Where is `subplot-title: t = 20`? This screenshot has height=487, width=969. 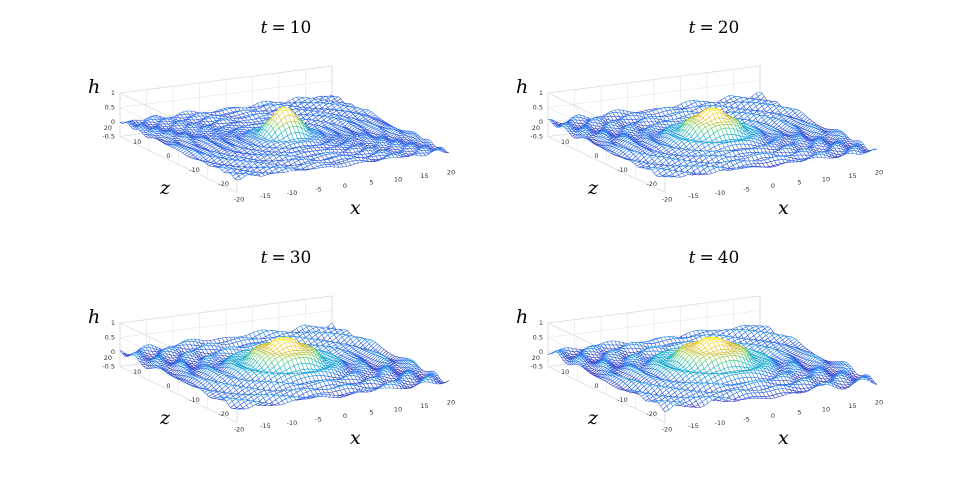 subplot-title: t = 20 is located at coordinates (714, 28).